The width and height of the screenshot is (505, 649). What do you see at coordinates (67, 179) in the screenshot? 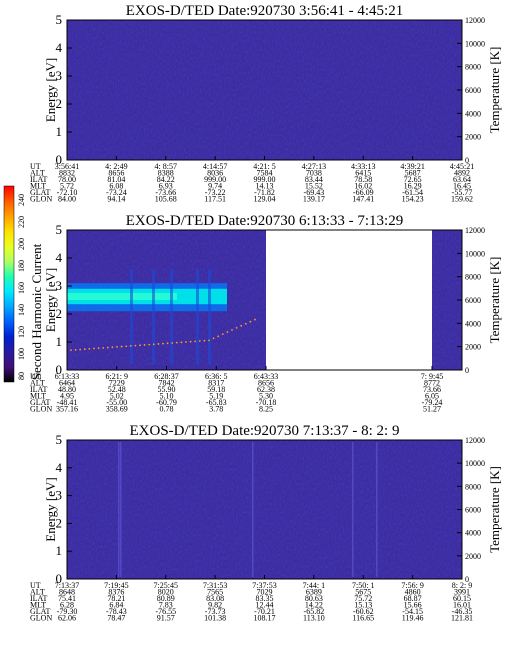
I see `orbit-value: 78.00` at bounding box center [67, 179].